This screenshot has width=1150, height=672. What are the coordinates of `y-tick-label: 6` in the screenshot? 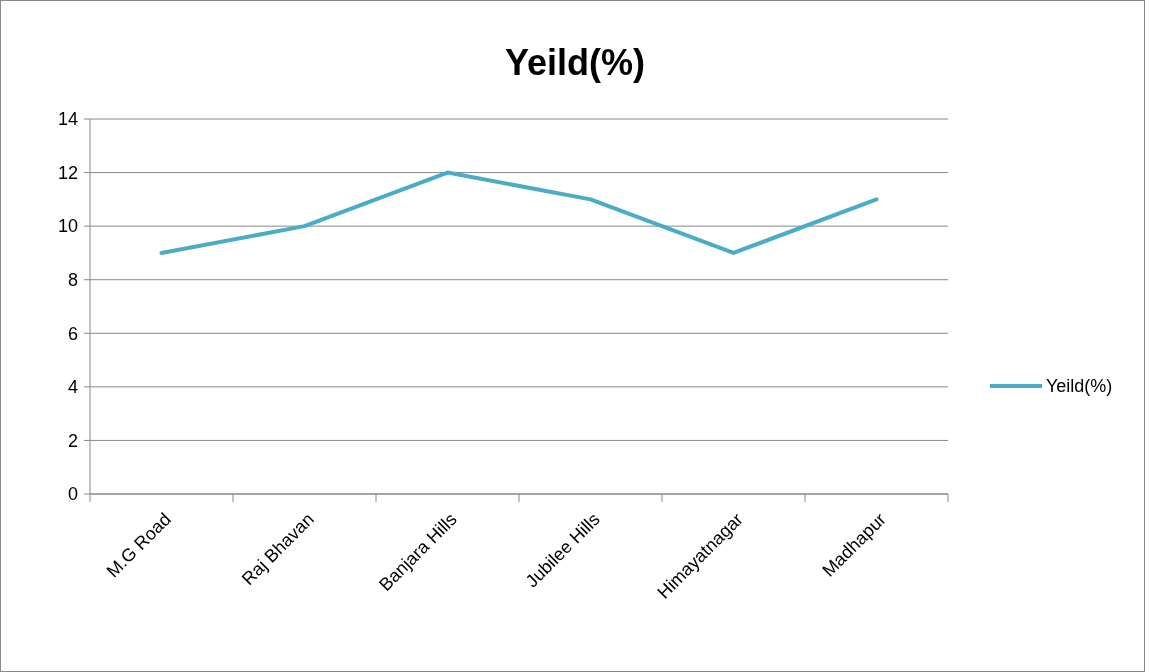 It's located at (72, 333).